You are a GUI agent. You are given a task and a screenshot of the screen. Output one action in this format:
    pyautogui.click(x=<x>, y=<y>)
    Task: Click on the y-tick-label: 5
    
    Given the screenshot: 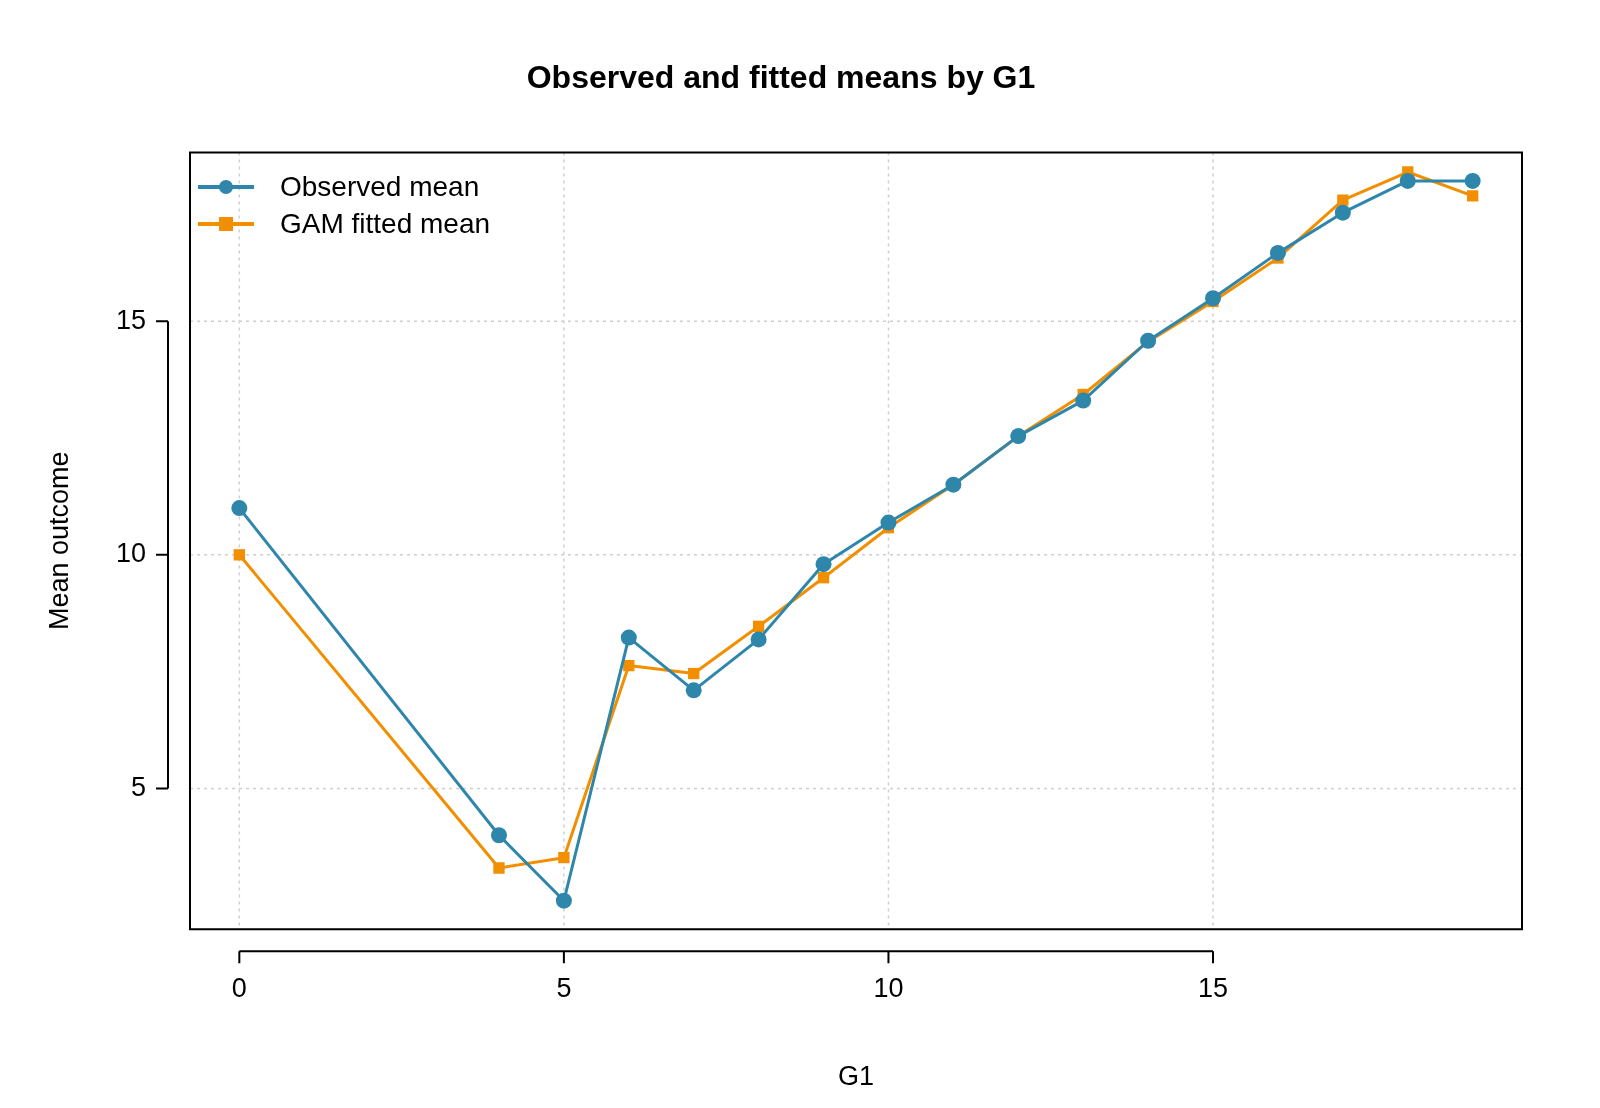 What is the action you would take?
    pyautogui.click(x=138, y=786)
    